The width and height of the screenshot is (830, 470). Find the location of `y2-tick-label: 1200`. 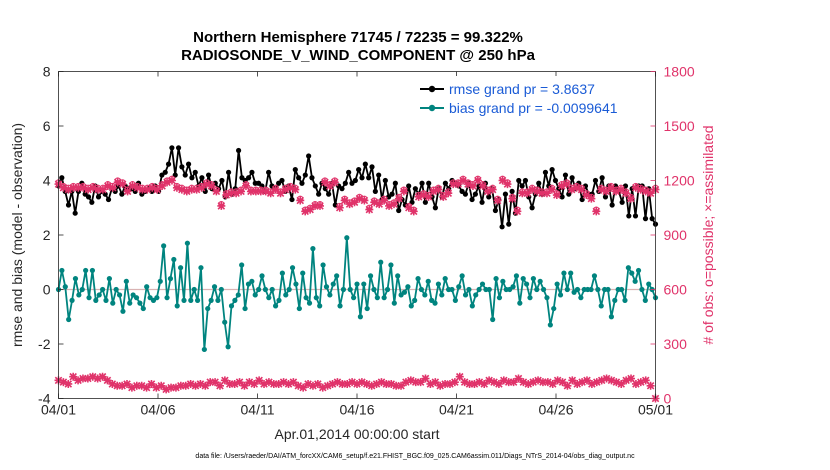

y2-tick-label: 1200 is located at coordinates (679, 181).